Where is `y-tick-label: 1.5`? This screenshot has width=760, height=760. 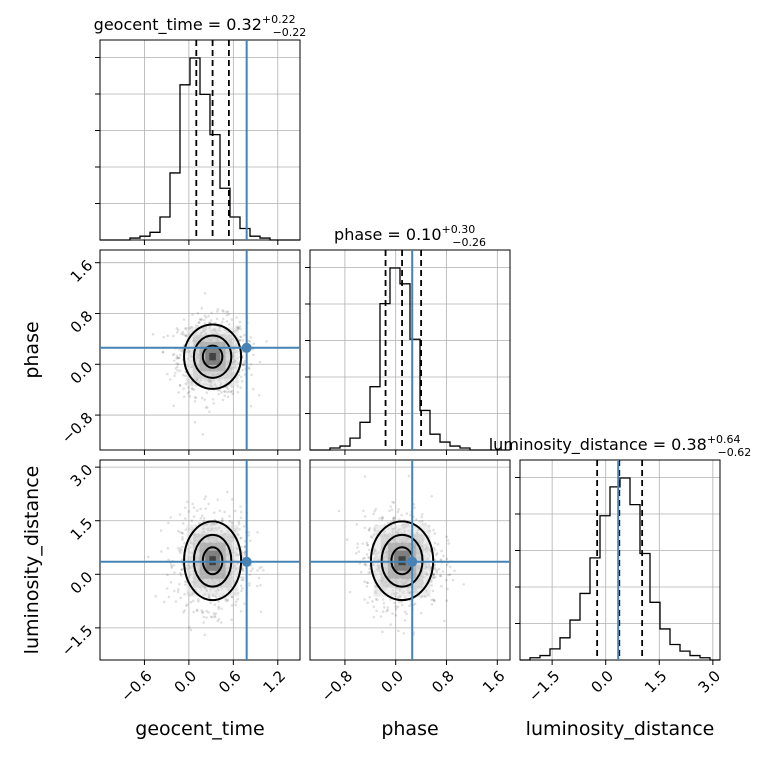 y-tick-label: 1.5 is located at coordinates (82, 529).